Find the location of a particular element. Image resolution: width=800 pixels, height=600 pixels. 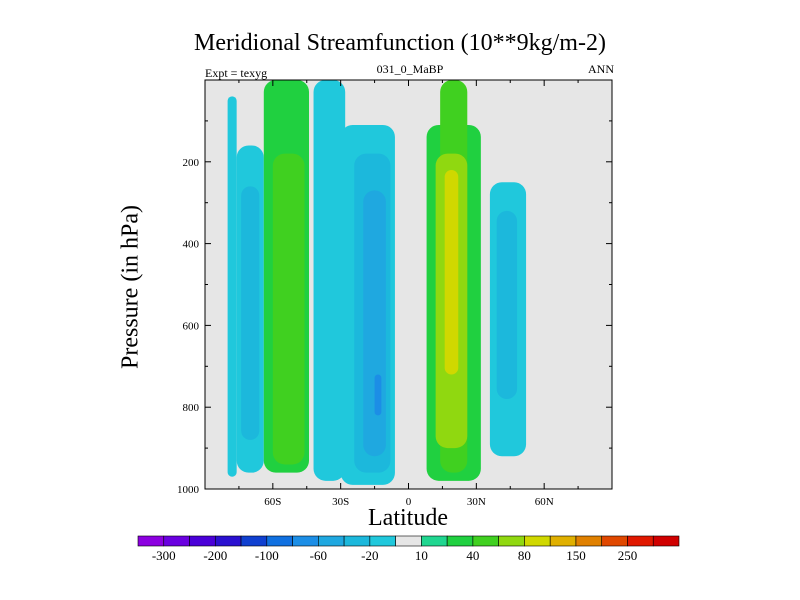

x-axis-label: Latitude is located at coordinates (408, 518).